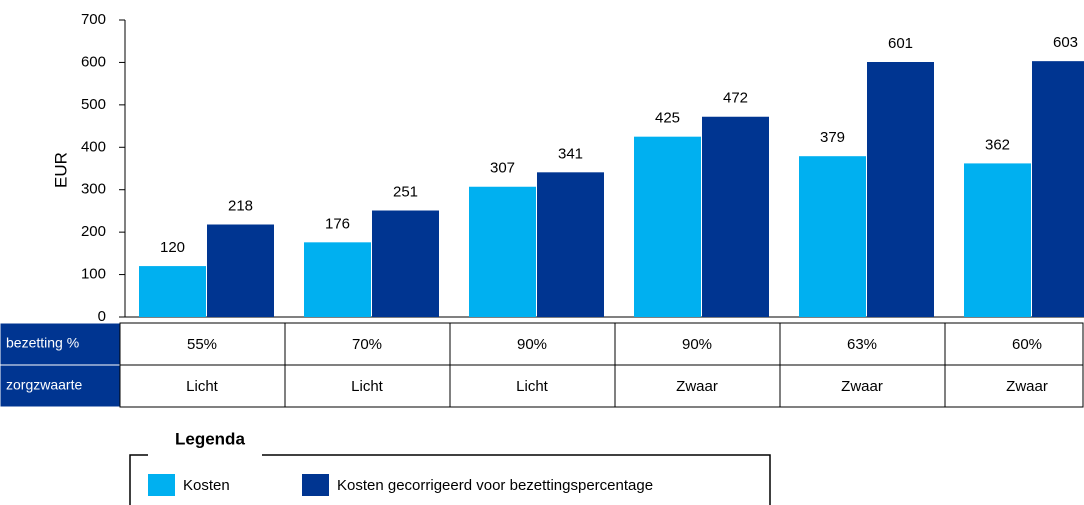 The height and width of the screenshot is (505, 1084). I want to click on y-tick-label: 600, so click(93, 61).